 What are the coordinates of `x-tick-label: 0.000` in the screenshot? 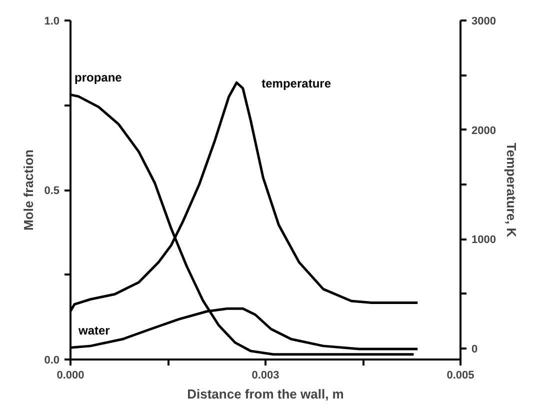 It's located at (70, 376).